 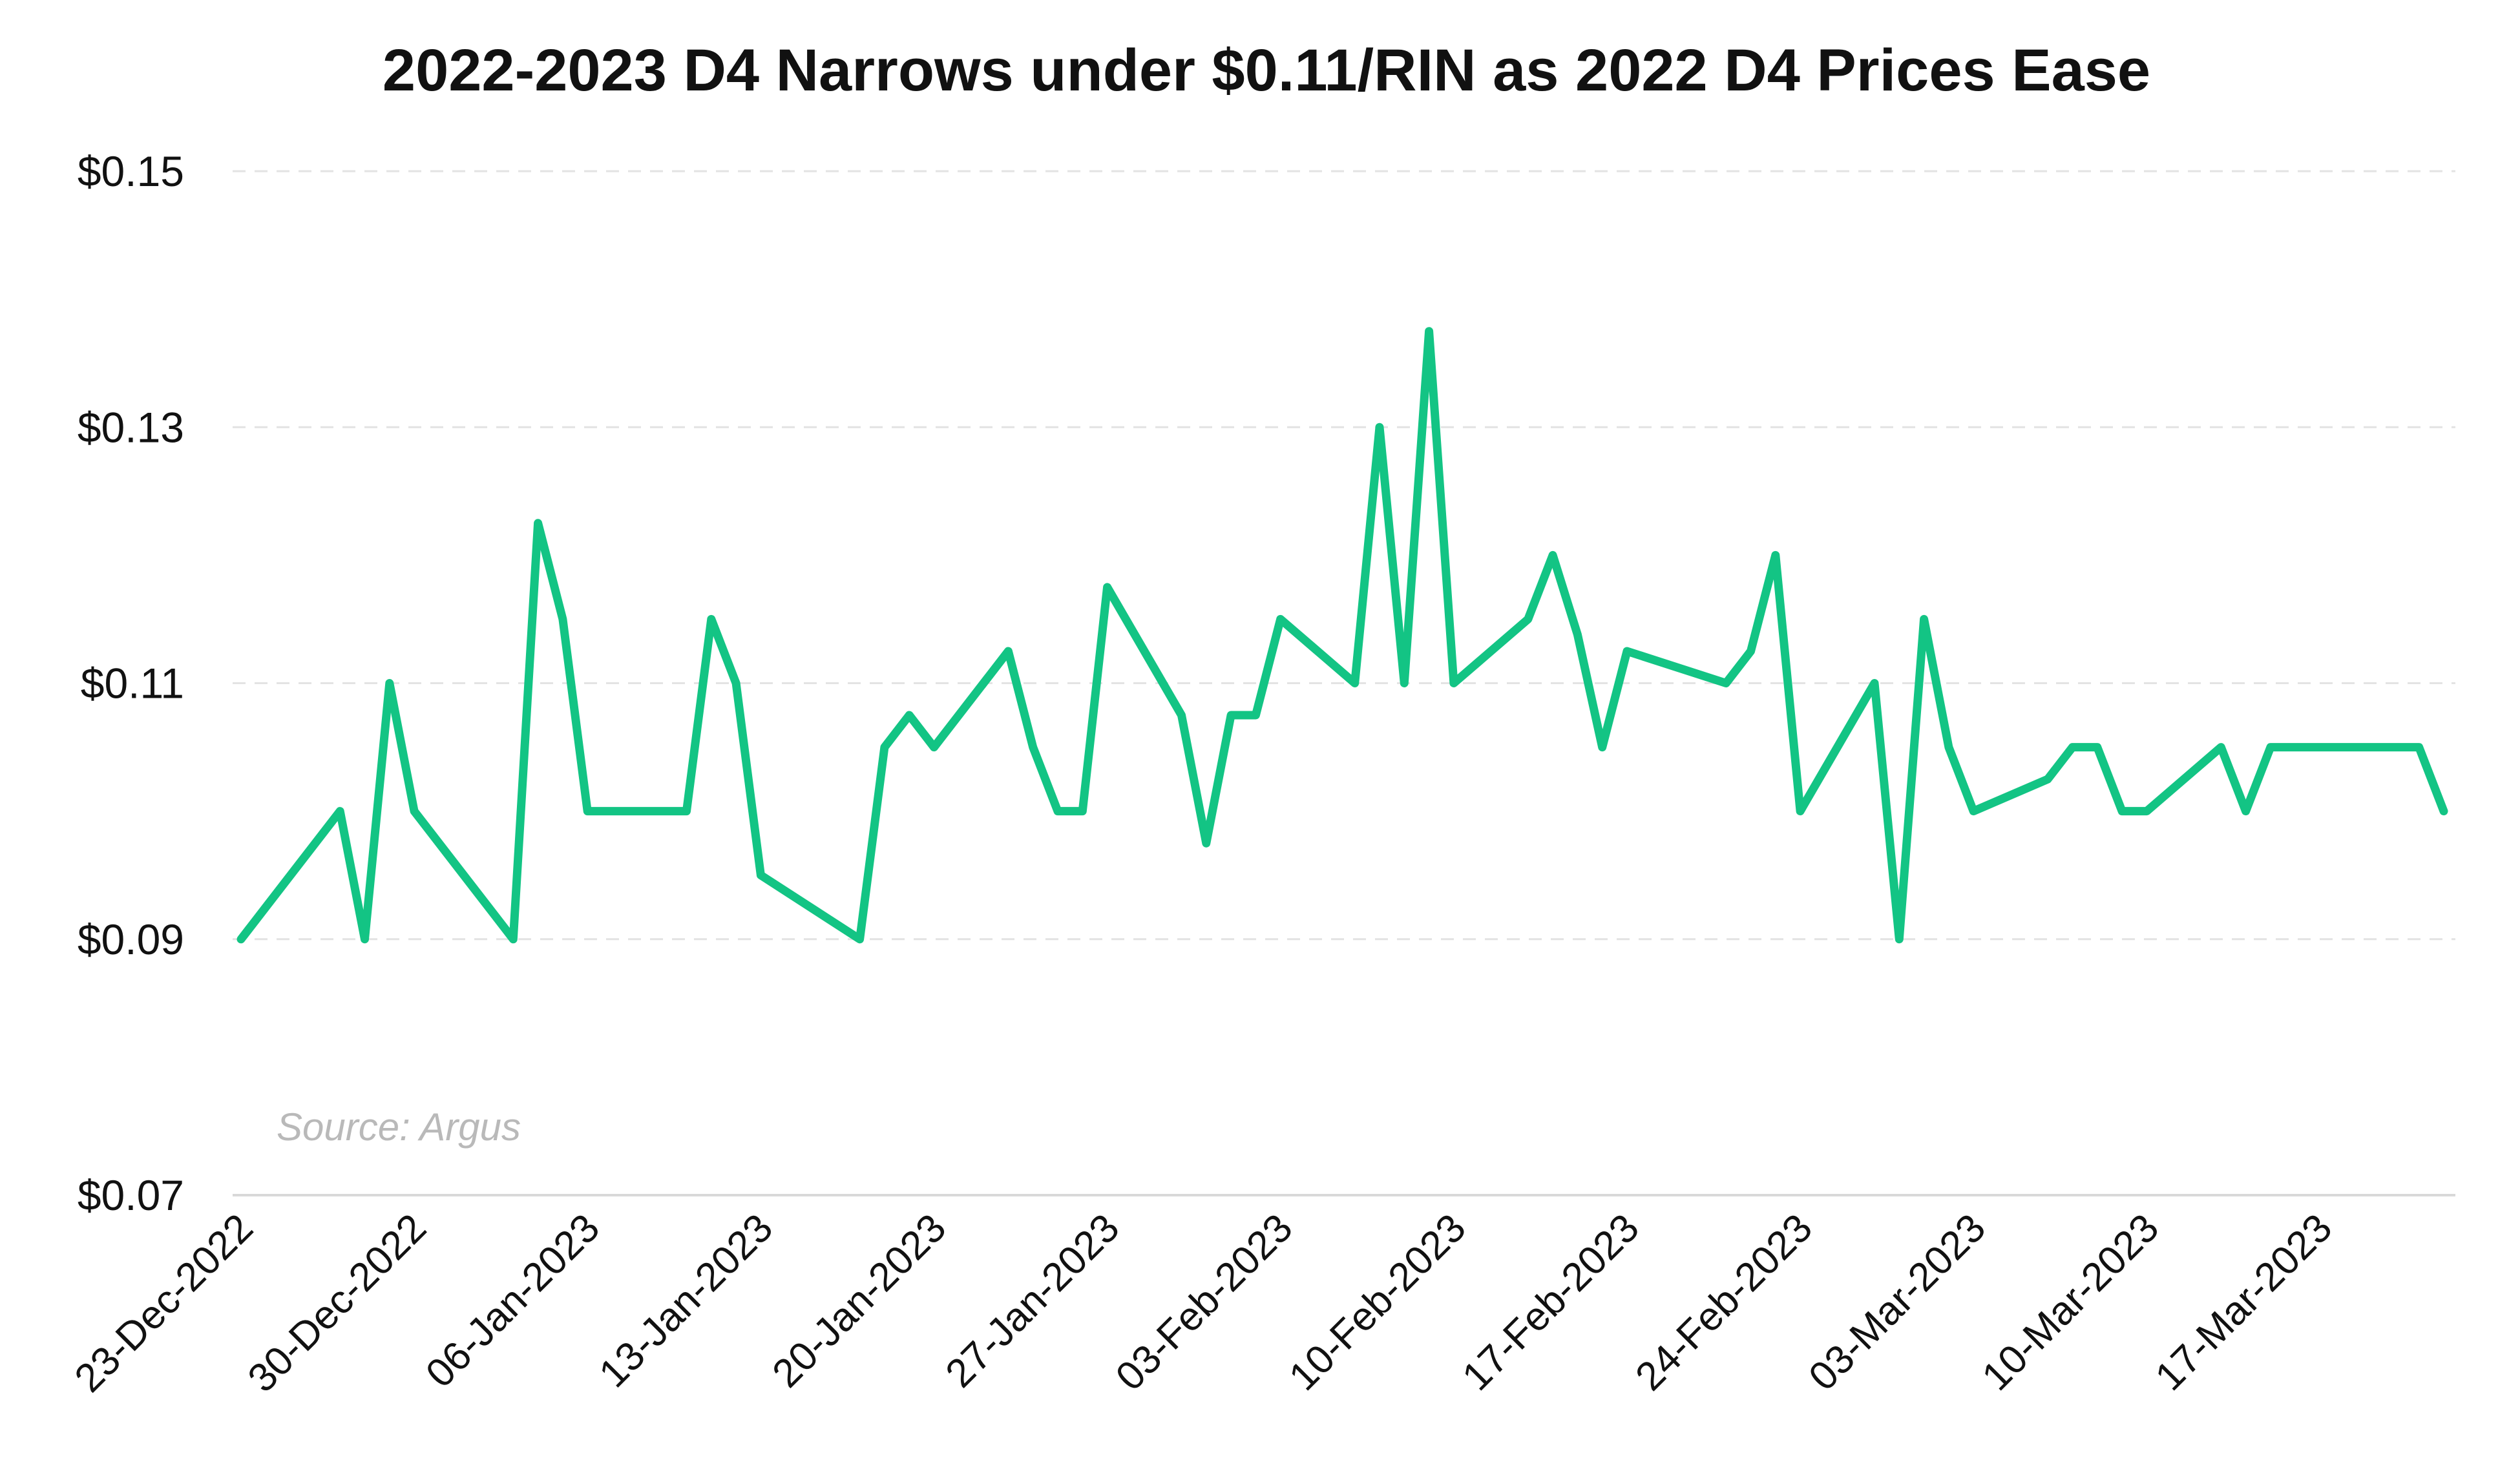 What do you see at coordinates (859, 1301) in the screenshot?
I see `x-tick-label: 20-Jan-2023` at bounding box center [859, 1301].